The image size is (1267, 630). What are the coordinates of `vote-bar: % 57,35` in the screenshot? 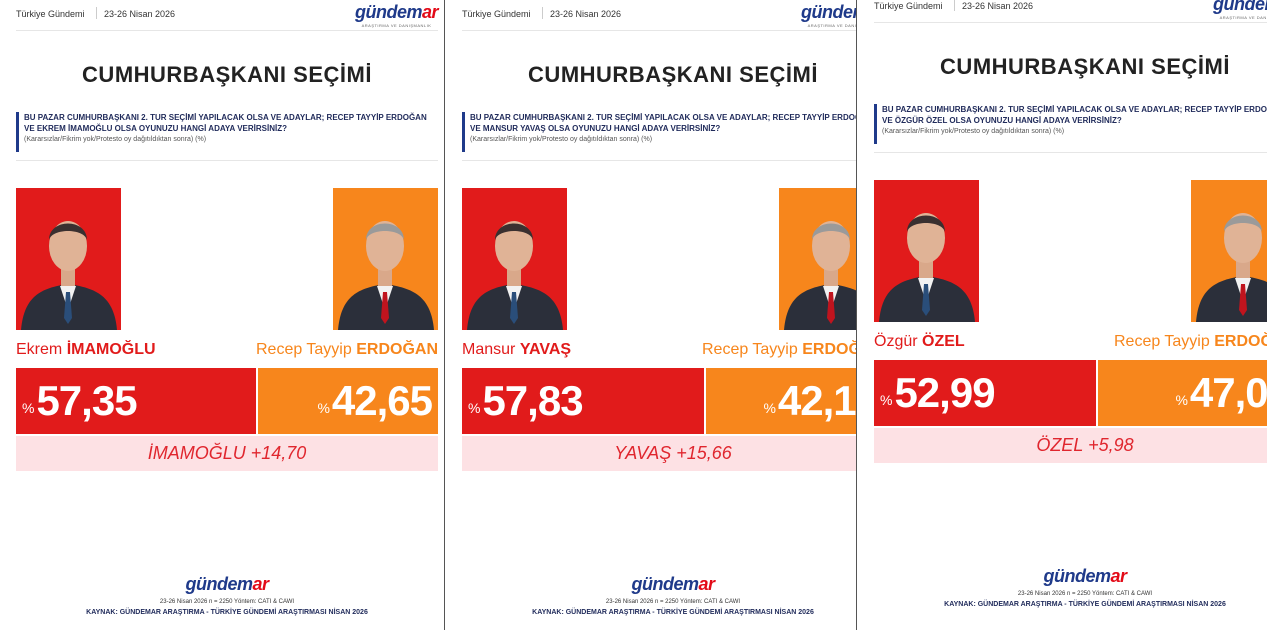 It's located at (136, 401).